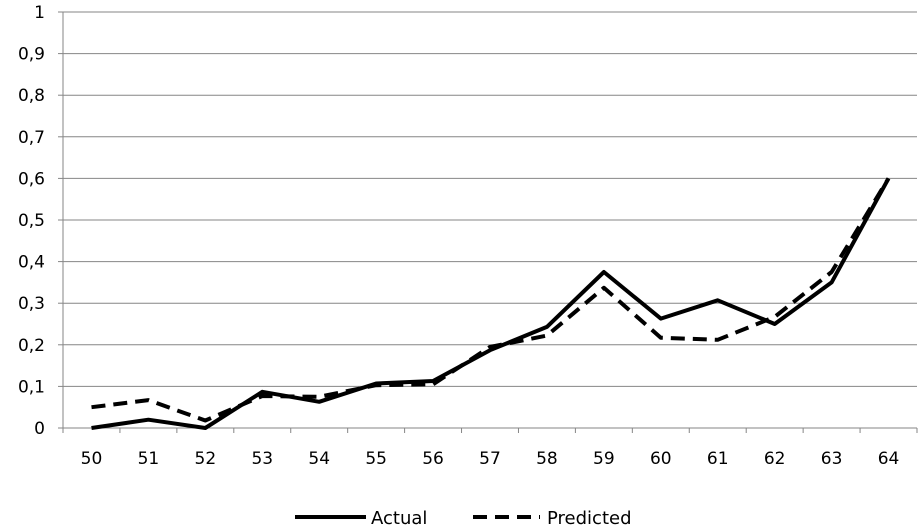  What do you see at coordinates (889, 459) in the screenshot?
I see `x-tick-label: 64` at bounding box center [889, 459].